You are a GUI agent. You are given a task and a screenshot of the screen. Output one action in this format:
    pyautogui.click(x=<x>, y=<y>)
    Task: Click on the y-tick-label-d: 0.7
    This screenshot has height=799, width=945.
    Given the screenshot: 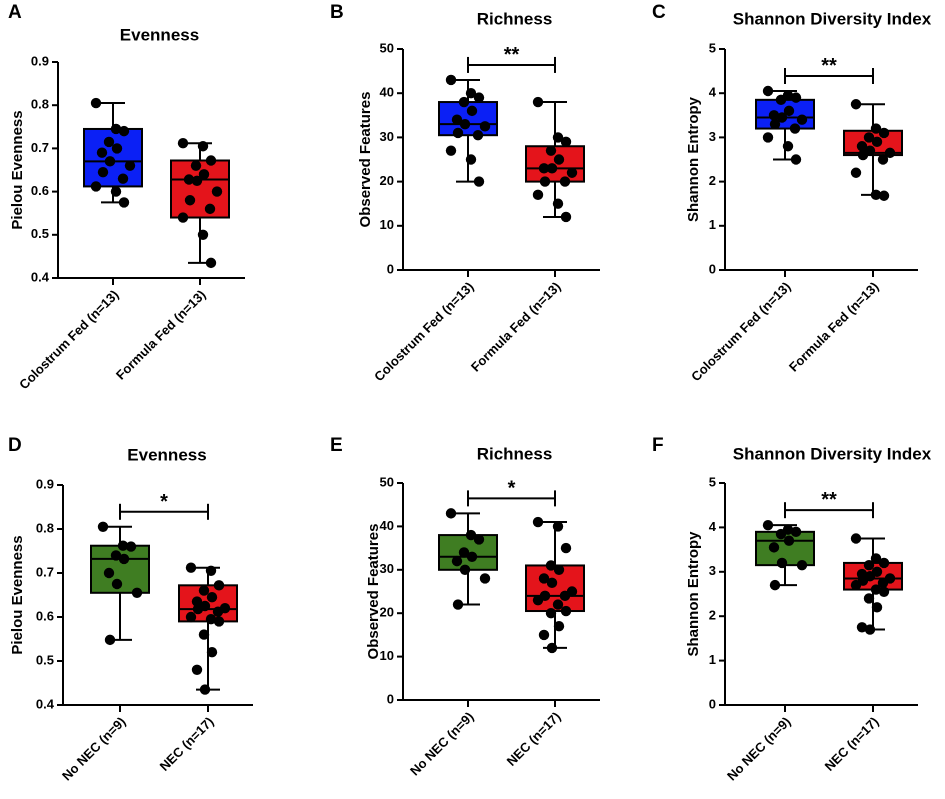 What is the action you would take?
    pyautogui.click(x=45, y=571)
    